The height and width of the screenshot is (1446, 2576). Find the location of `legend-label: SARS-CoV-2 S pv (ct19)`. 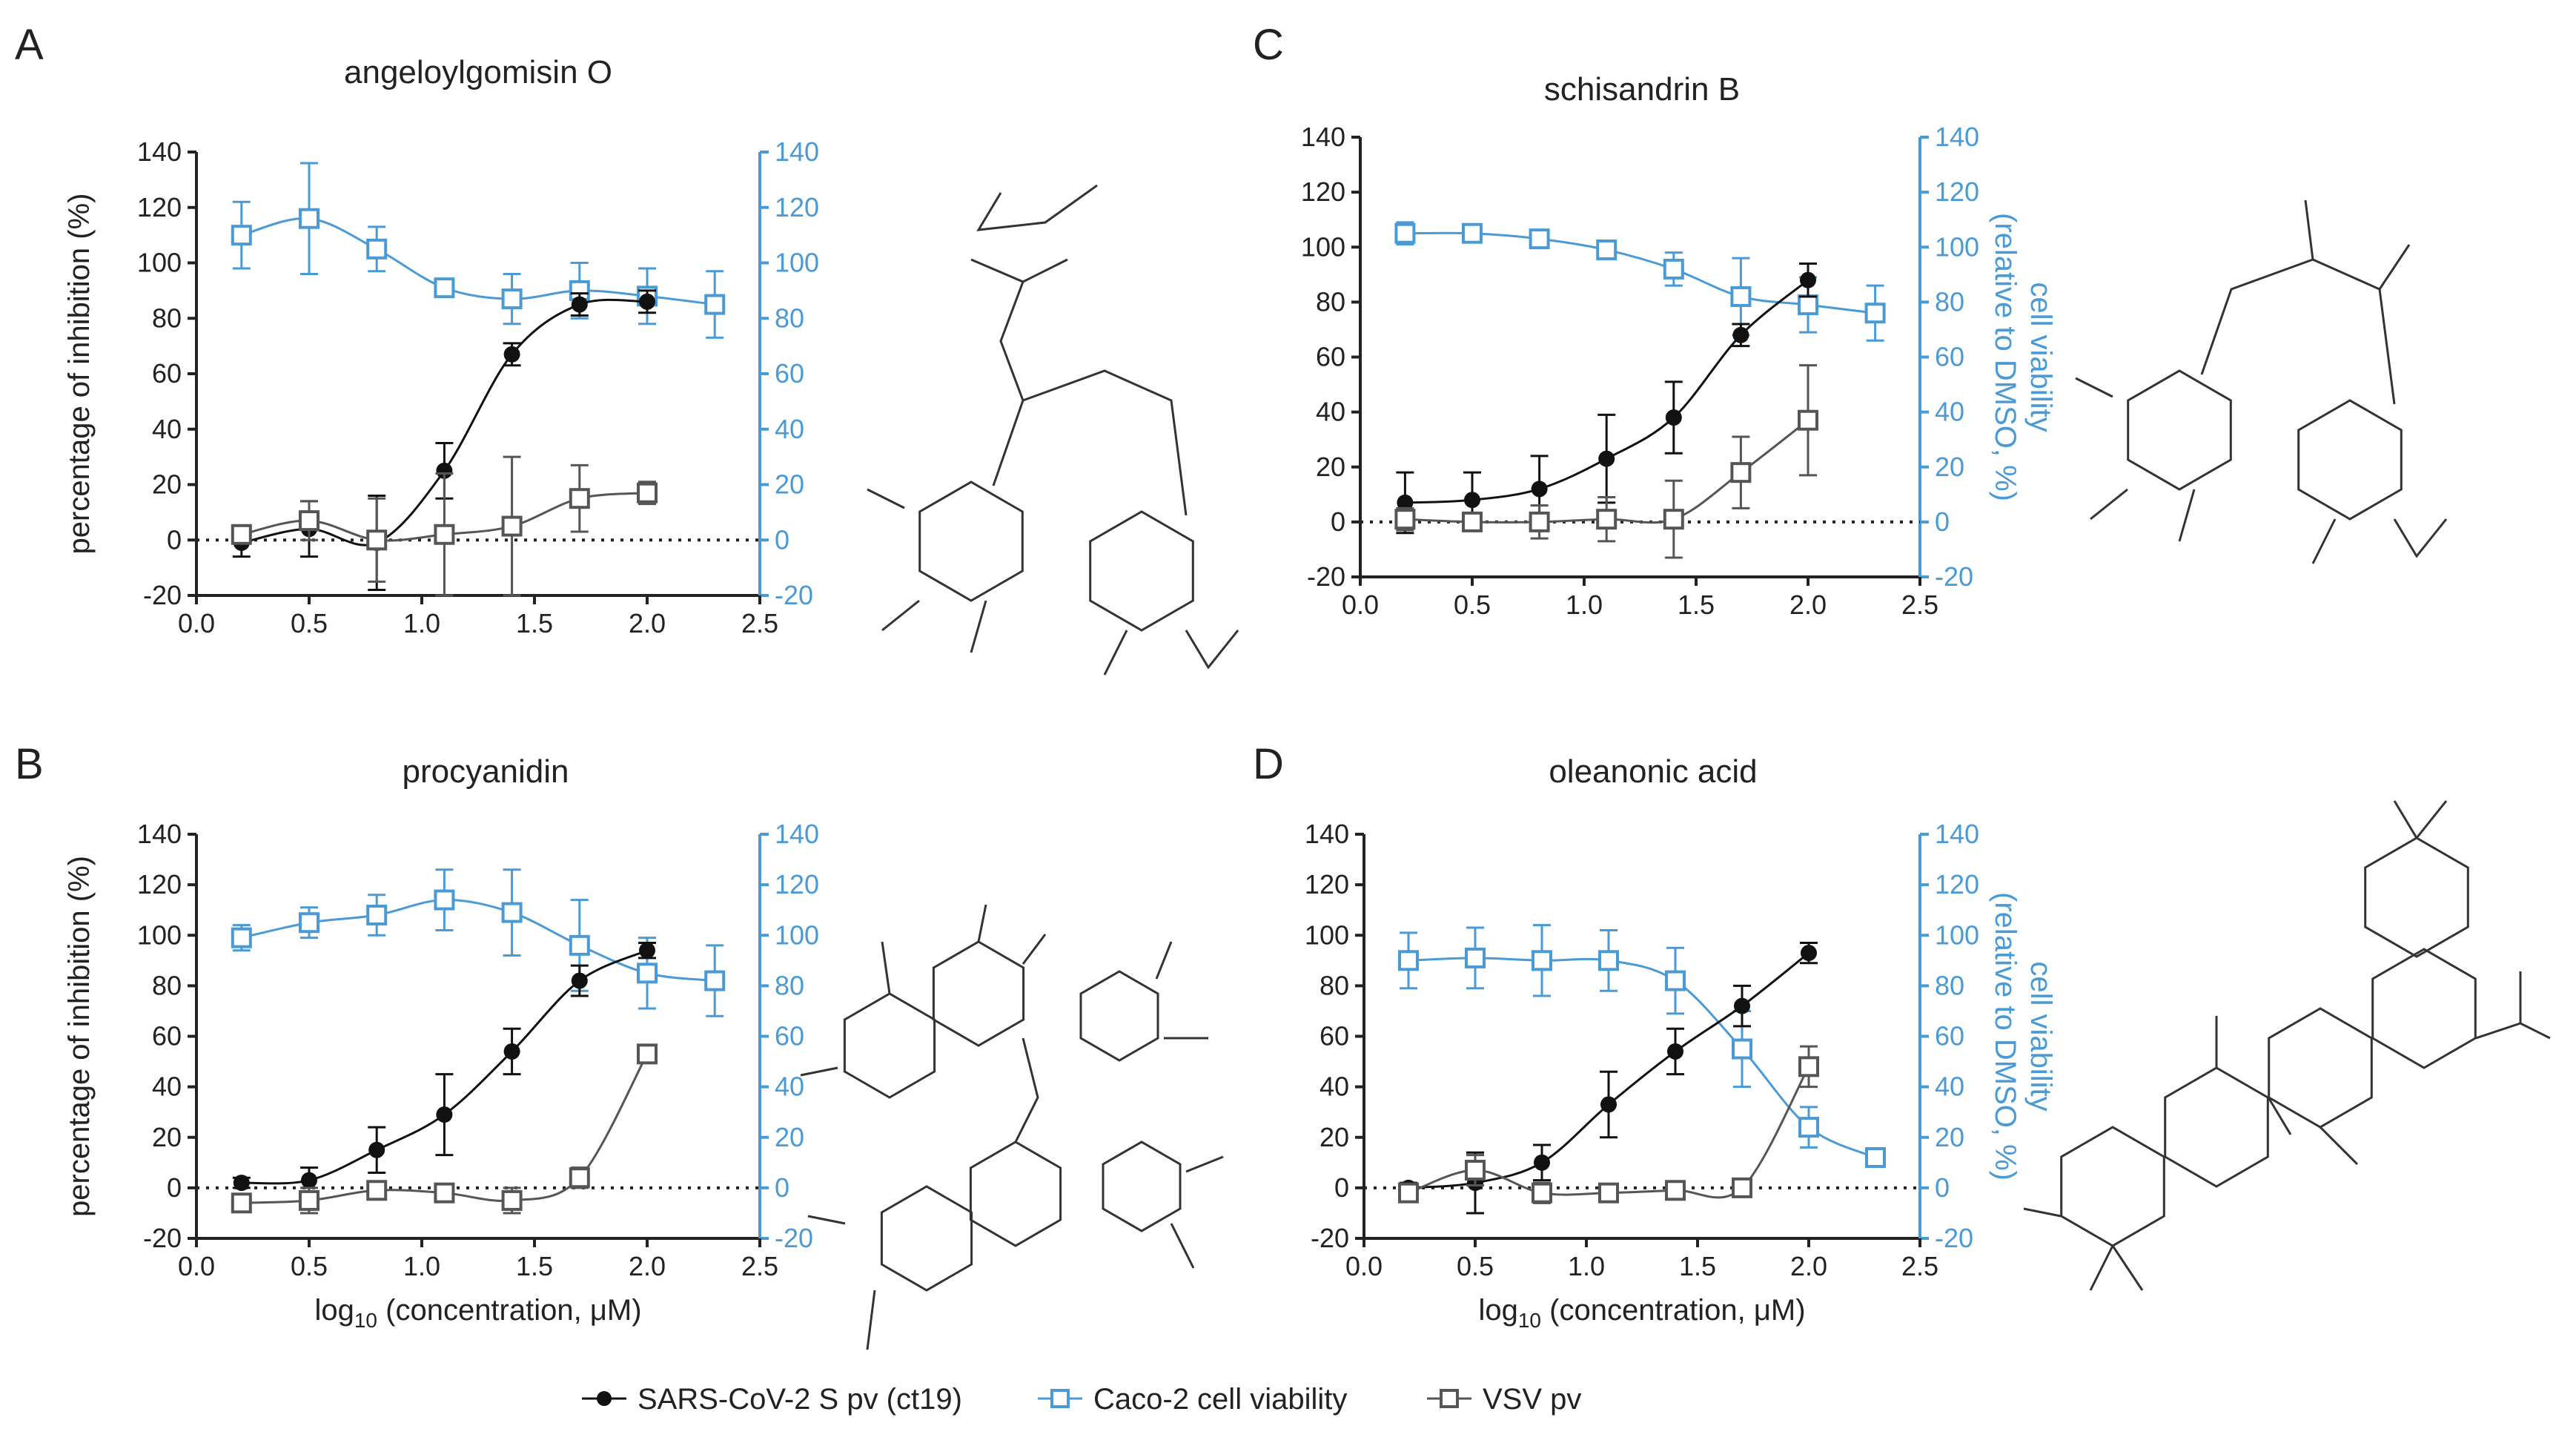

legend-label: SARS-CoV-2 S pv (ct19) is located at coordinates (800, 1400).